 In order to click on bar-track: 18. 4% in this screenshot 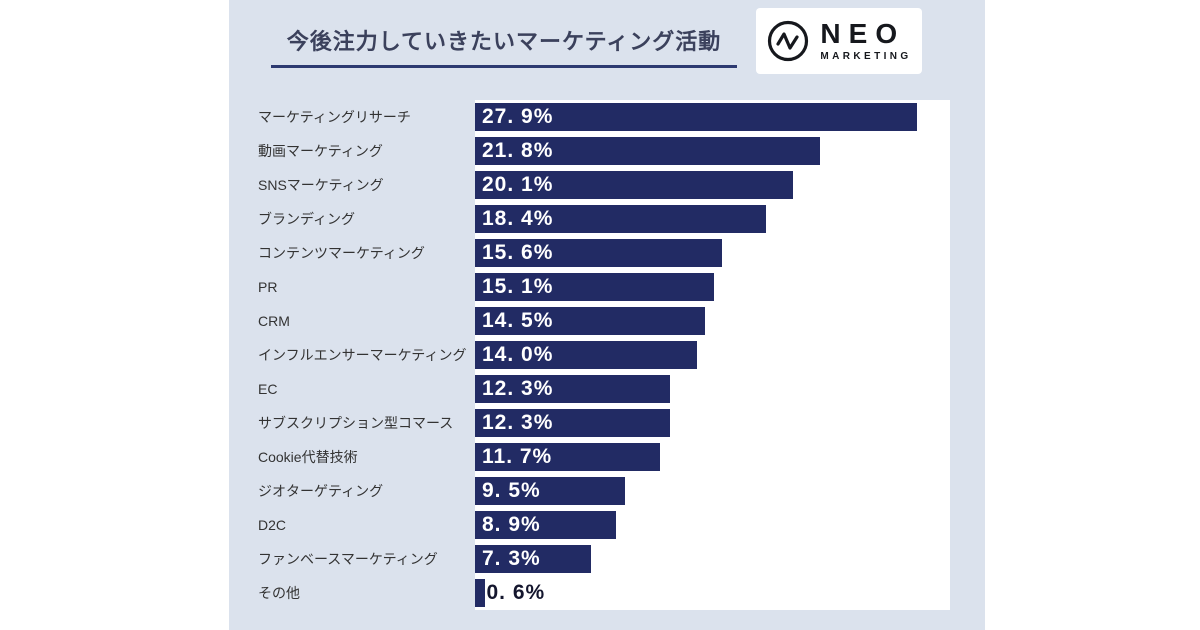, I will do `click(712, 219)`.